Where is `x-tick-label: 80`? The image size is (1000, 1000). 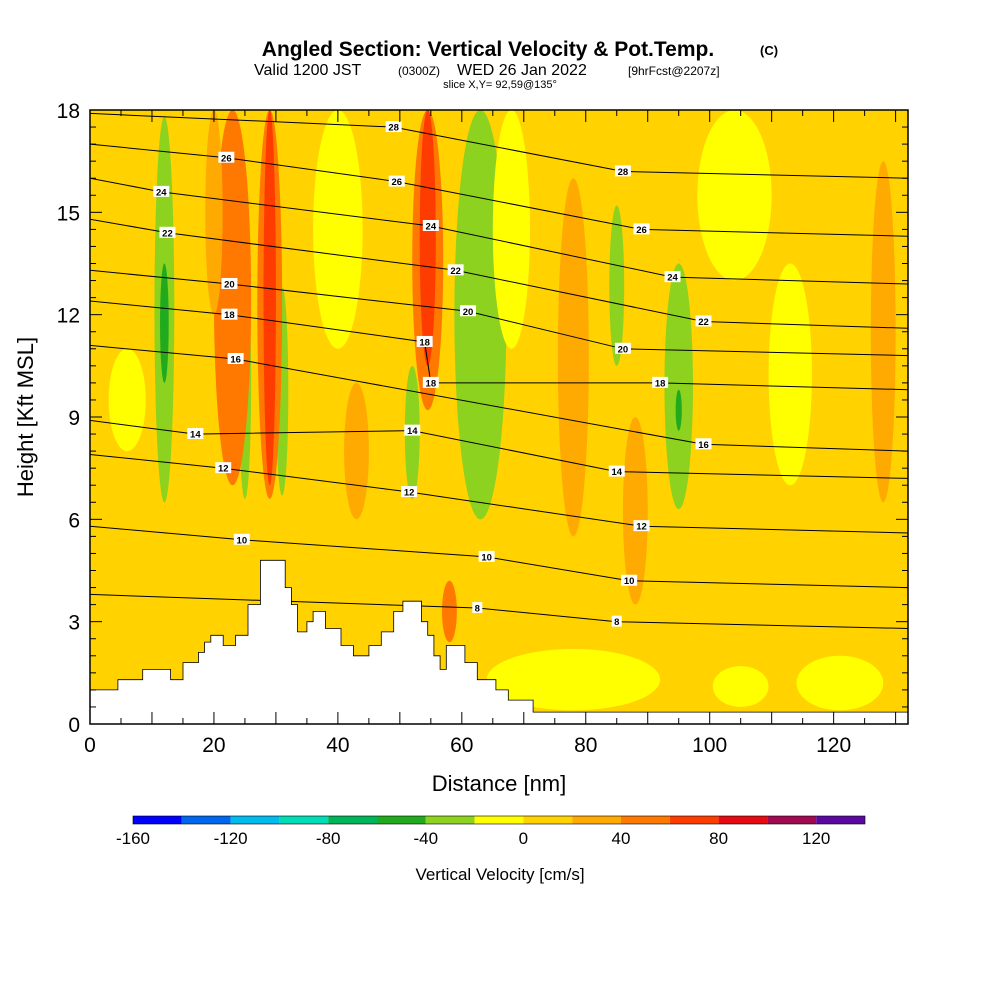 x-tick-label: 80 is located at coordinates (585, 745).